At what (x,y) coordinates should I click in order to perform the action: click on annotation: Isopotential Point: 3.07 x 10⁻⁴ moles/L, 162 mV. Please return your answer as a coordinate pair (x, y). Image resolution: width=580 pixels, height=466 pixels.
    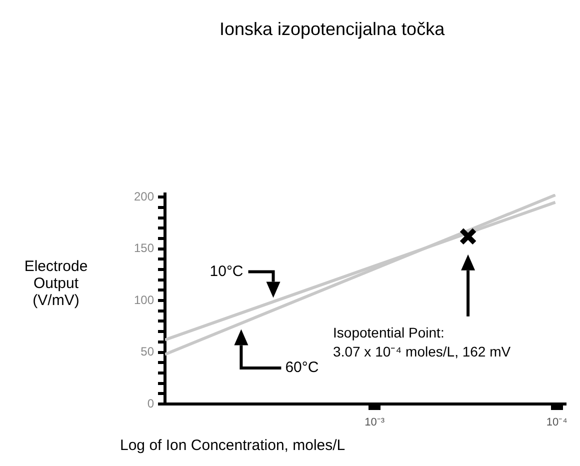
    Looking at the image, I should click on (422, 342).